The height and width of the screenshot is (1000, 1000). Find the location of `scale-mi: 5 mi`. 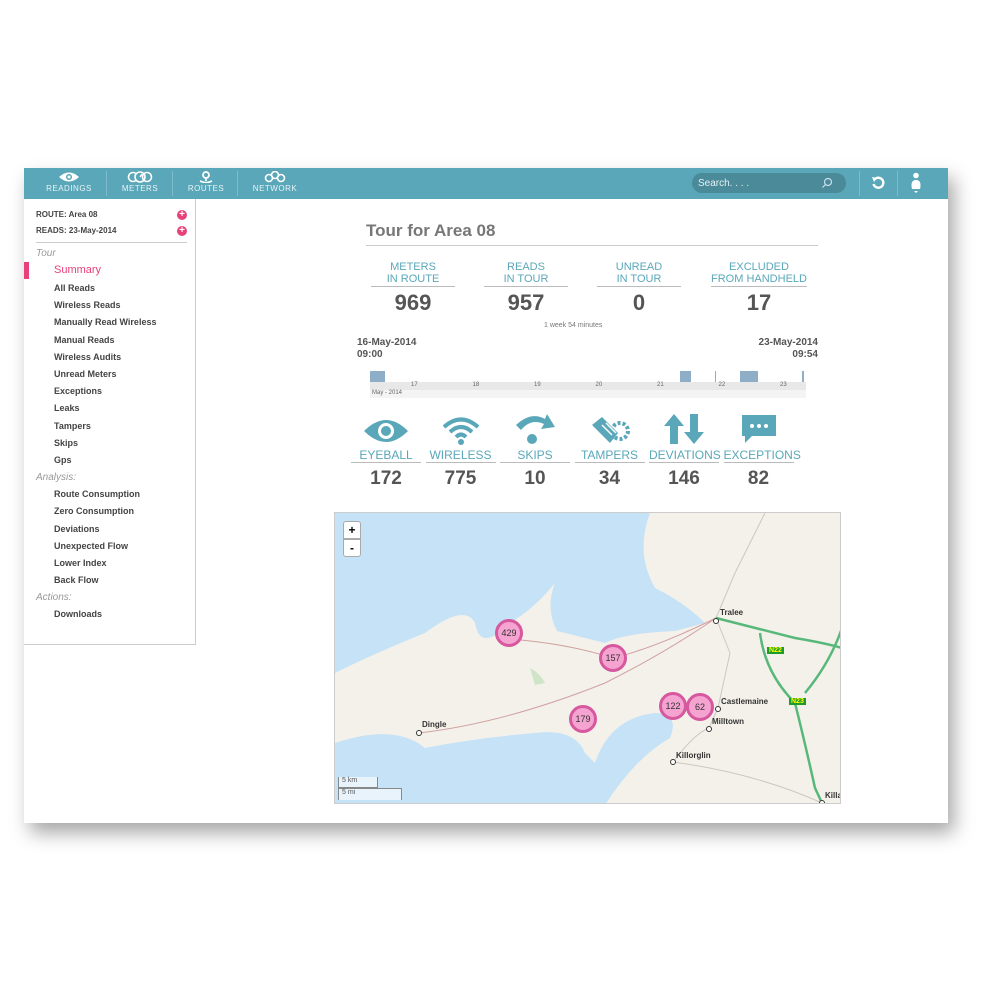

scale-mi: 5 mi is located at coordinates (370, 794).